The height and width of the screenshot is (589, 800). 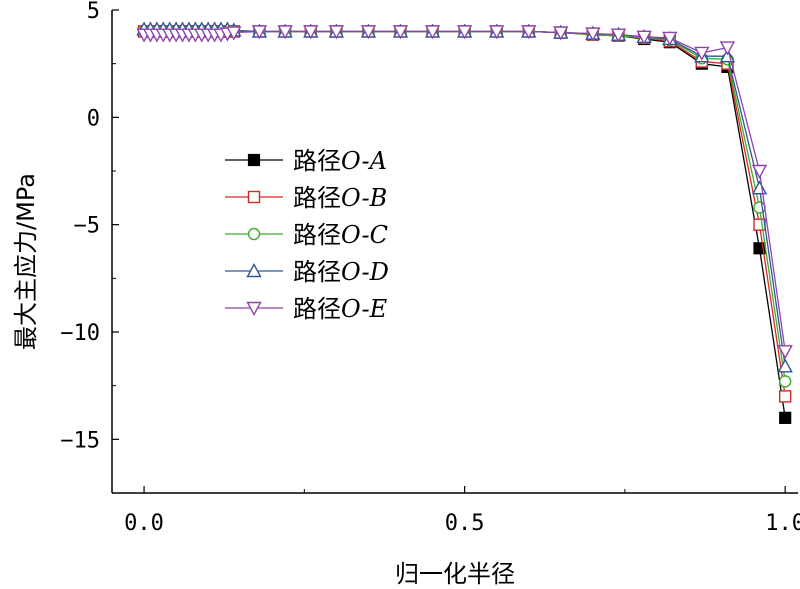 I want to click on legend-label: 路径O-E, so click(x=340, y=309).